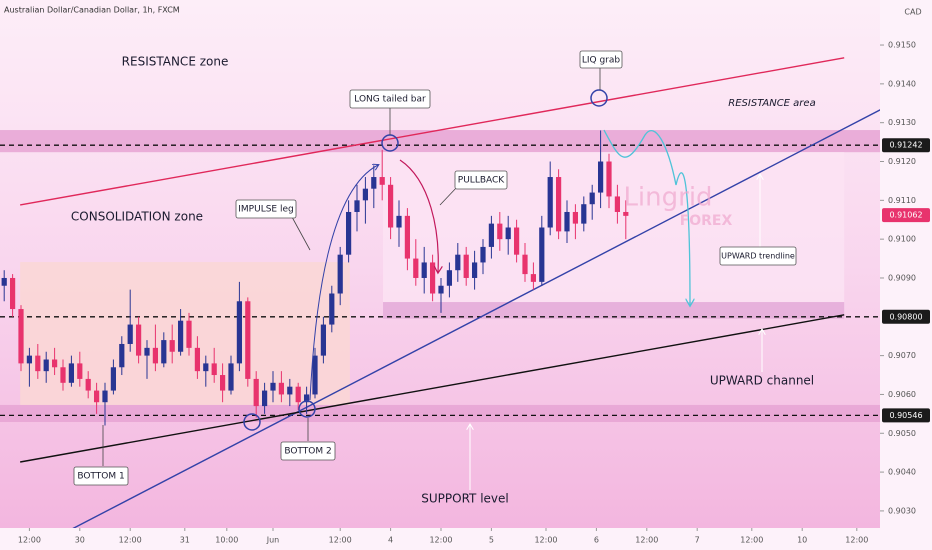  I want to click on x-tick-label: 6, so click(596, 540).